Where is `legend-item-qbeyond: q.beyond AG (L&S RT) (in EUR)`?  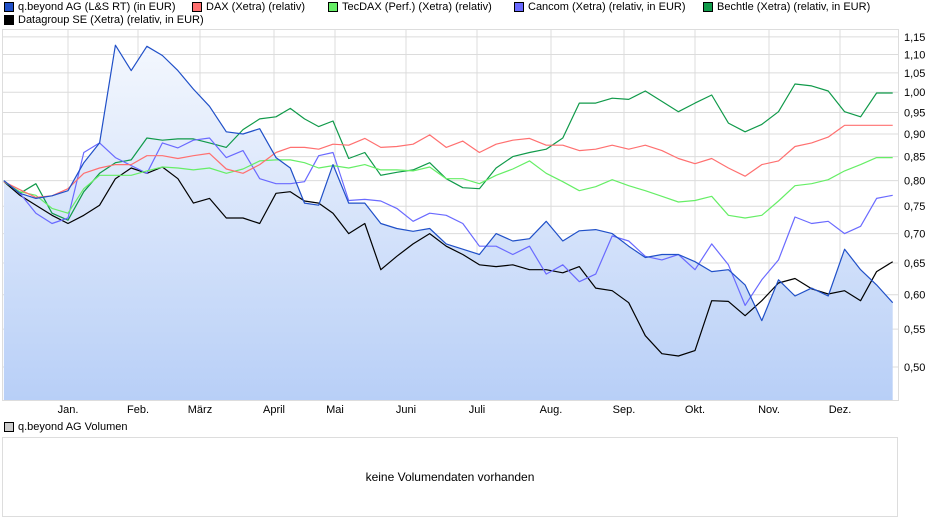 legend-item-qbeyond: q.beyond AG (L&S RT) (in EUR) is located at coordinates (90, 7).